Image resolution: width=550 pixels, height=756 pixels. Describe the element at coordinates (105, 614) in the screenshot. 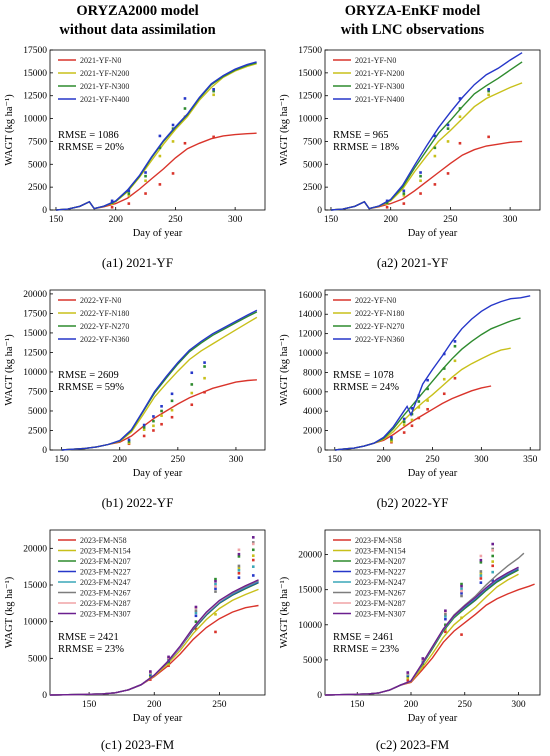

I see `legend-label: 2023-FM-N307` at that location.